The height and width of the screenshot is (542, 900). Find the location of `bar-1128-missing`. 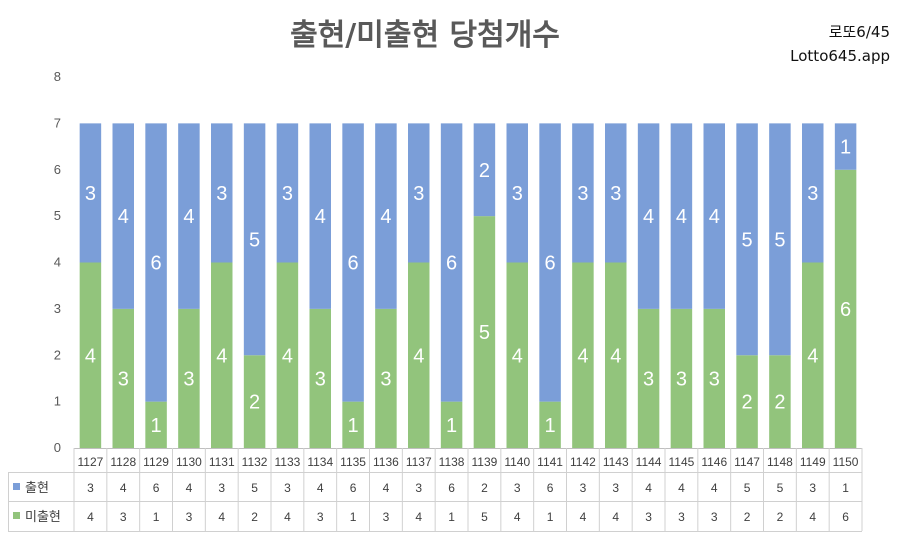

bar-1128-missing is located at coordinates (123, 378).